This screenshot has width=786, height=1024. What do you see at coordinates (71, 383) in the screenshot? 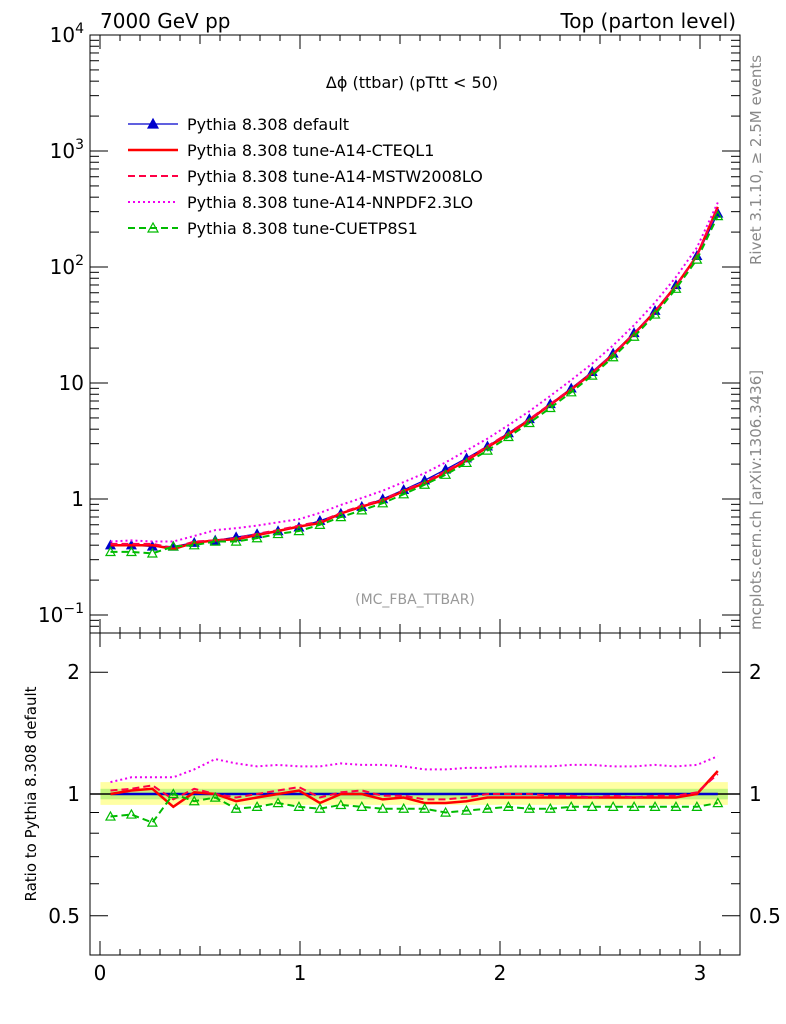
I see `main-y-tick-label: 10` at bounding box center [71, 383].